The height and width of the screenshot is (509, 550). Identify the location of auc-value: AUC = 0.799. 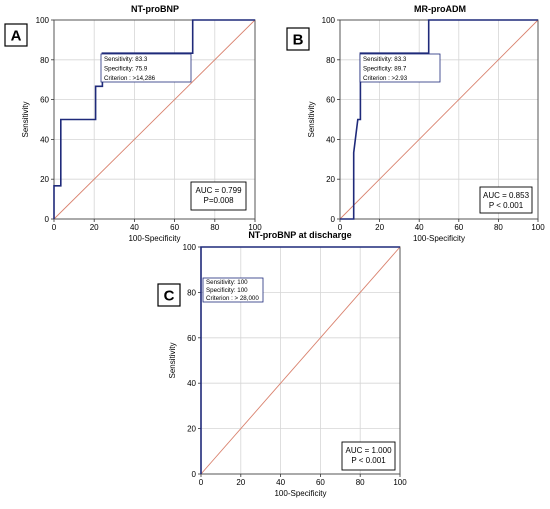
(218, 190).